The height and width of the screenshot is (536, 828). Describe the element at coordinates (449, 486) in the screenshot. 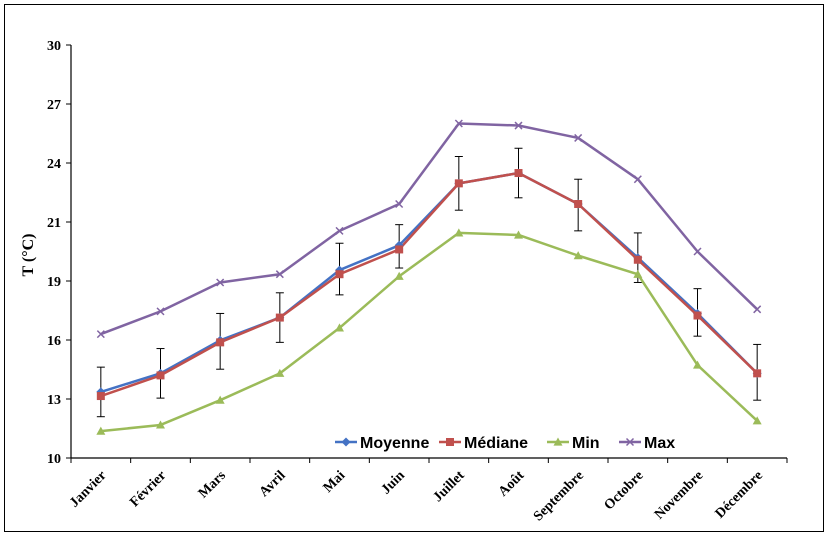

I see `x-tick-label: Juillet` at that location.